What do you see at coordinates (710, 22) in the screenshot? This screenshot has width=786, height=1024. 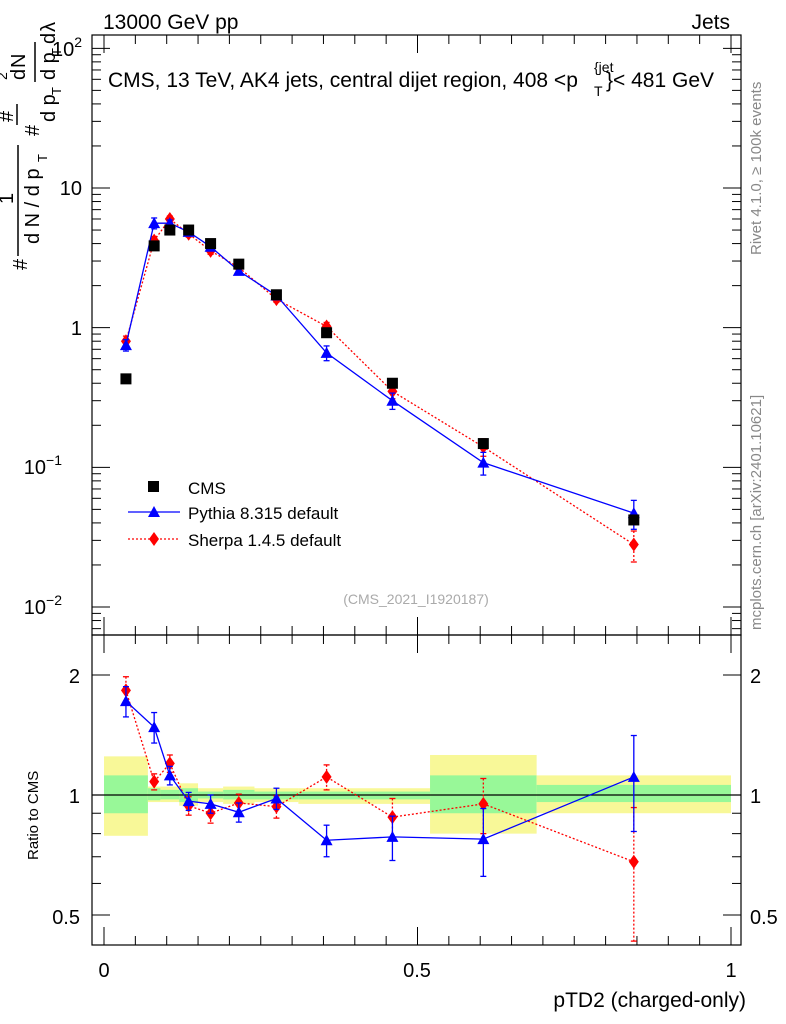 I see `category-label: Jets` at bounding box center [710, 22].